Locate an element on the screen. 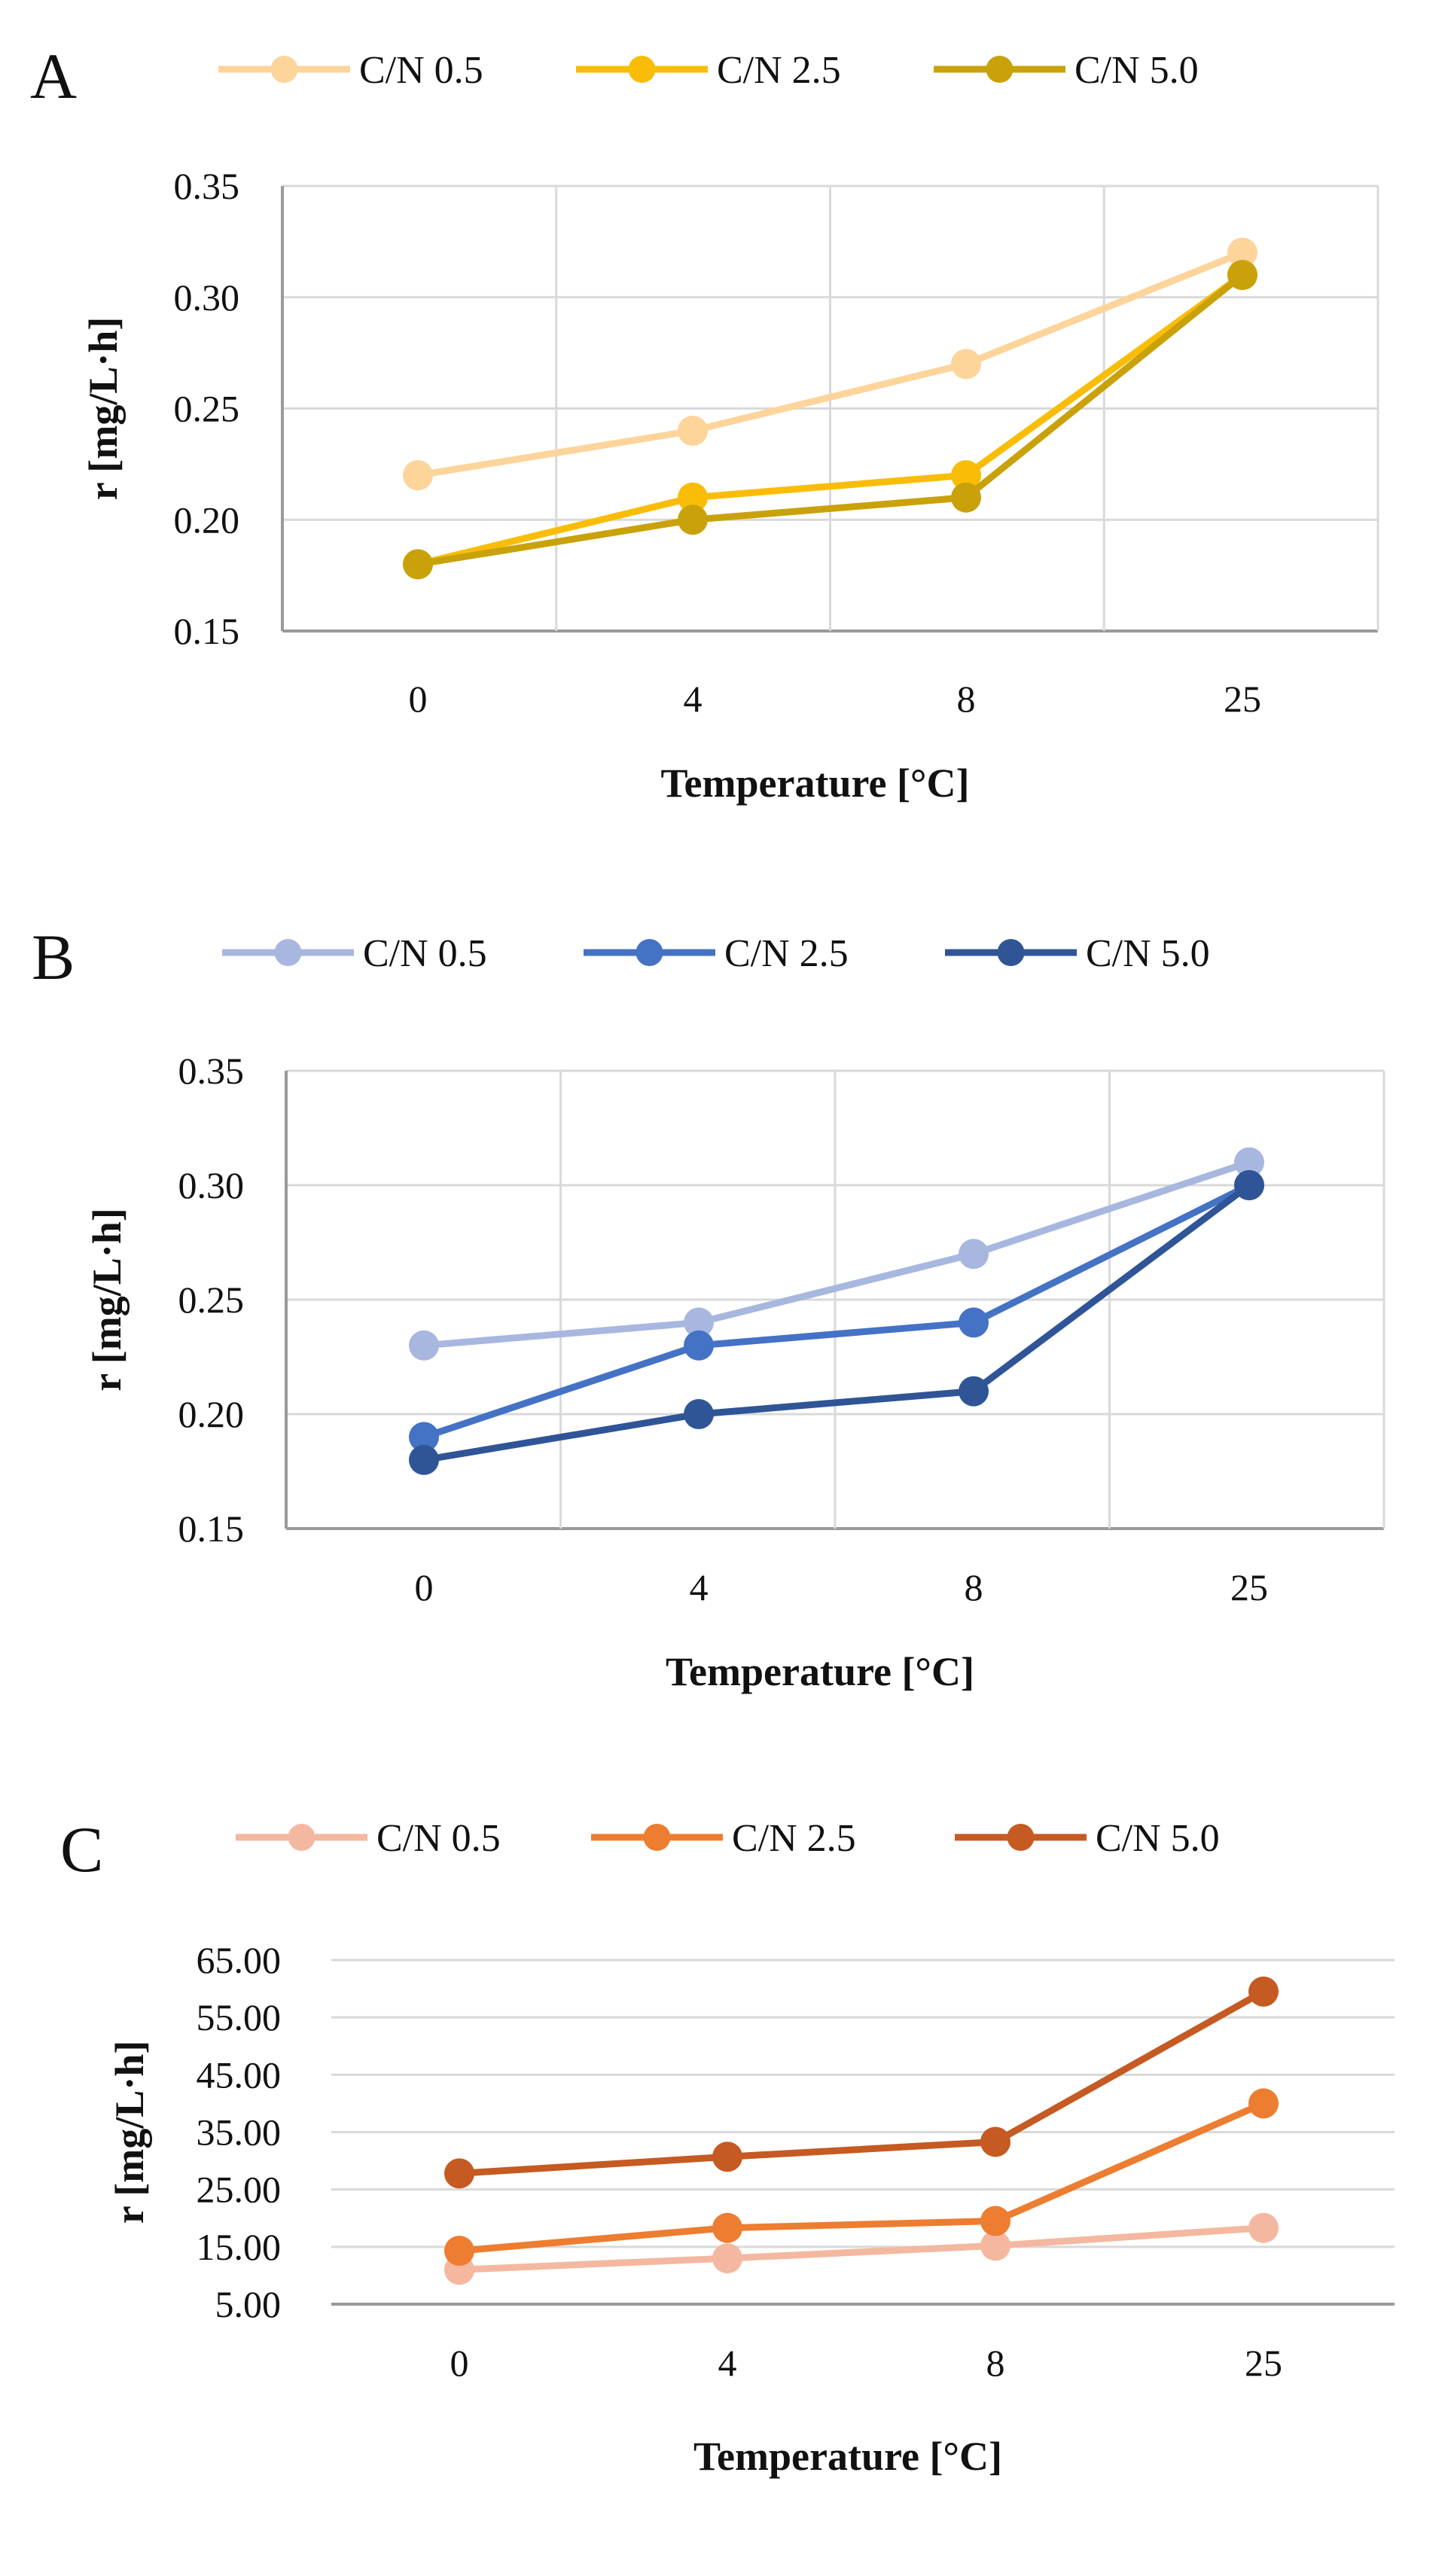  y-tick-label: 45.00 is located at coordinates (239, 2074).